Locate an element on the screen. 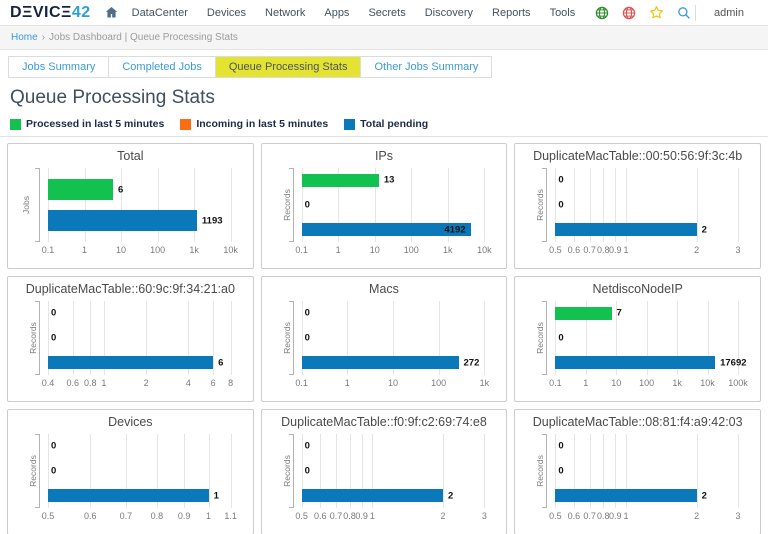 This screenshot has width=768, height=534. x-tick-label: 1.1 is located at coordinates (230, 516).